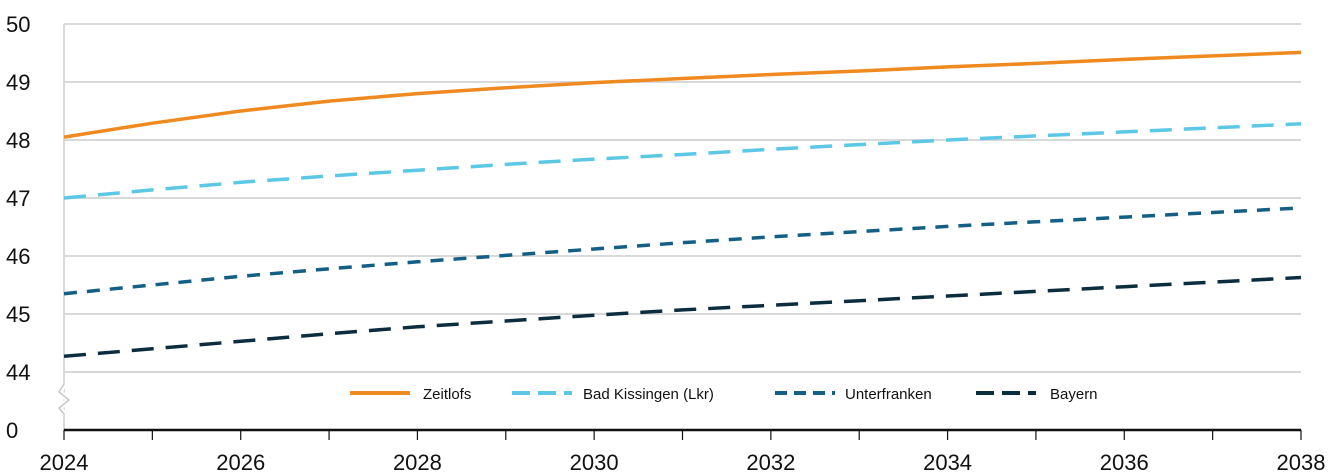  I want to click on legend-label: Bayern, so click(1074, 394).